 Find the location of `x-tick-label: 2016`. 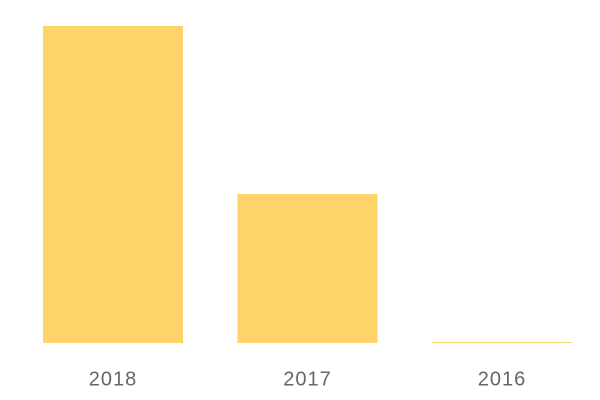

x-tick-label: 2016 is located at coordinates (502, 379).